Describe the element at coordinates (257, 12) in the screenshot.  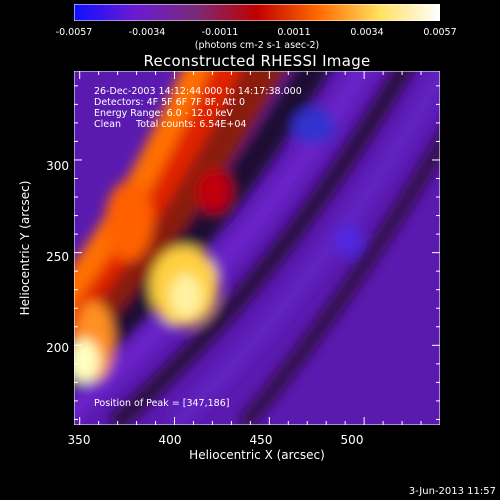
I see `colorbar` at that location.